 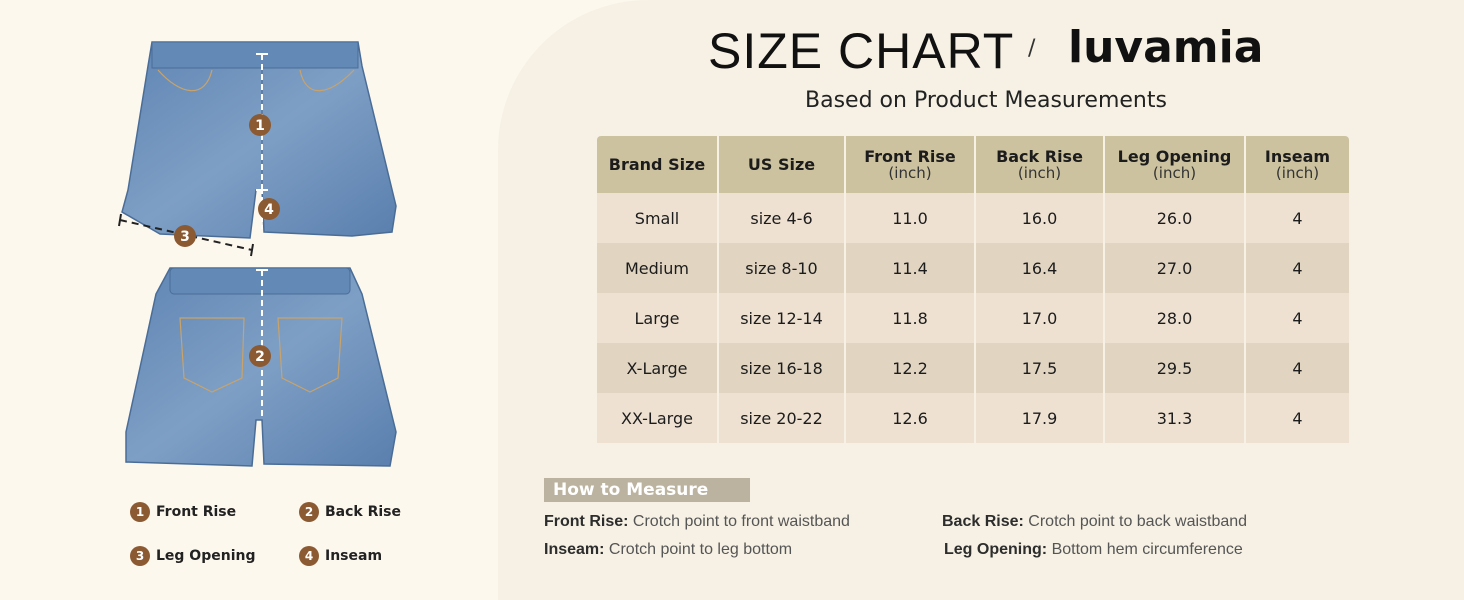 I want to click on measure-desc: Bottom hem circumference, so click(x=1147, y=549).